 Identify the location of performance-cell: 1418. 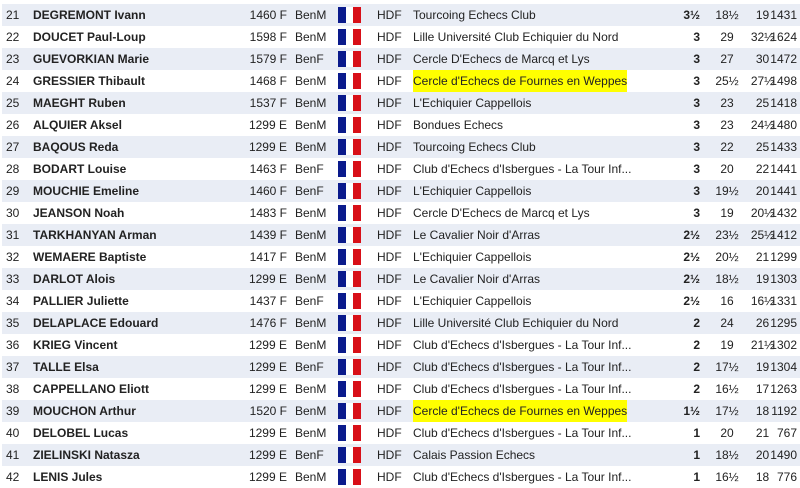
(783, 103).